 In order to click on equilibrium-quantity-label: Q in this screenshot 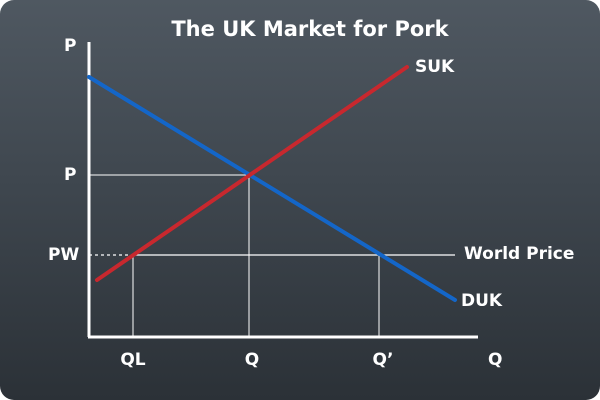, I will do `click(252, 360)`.